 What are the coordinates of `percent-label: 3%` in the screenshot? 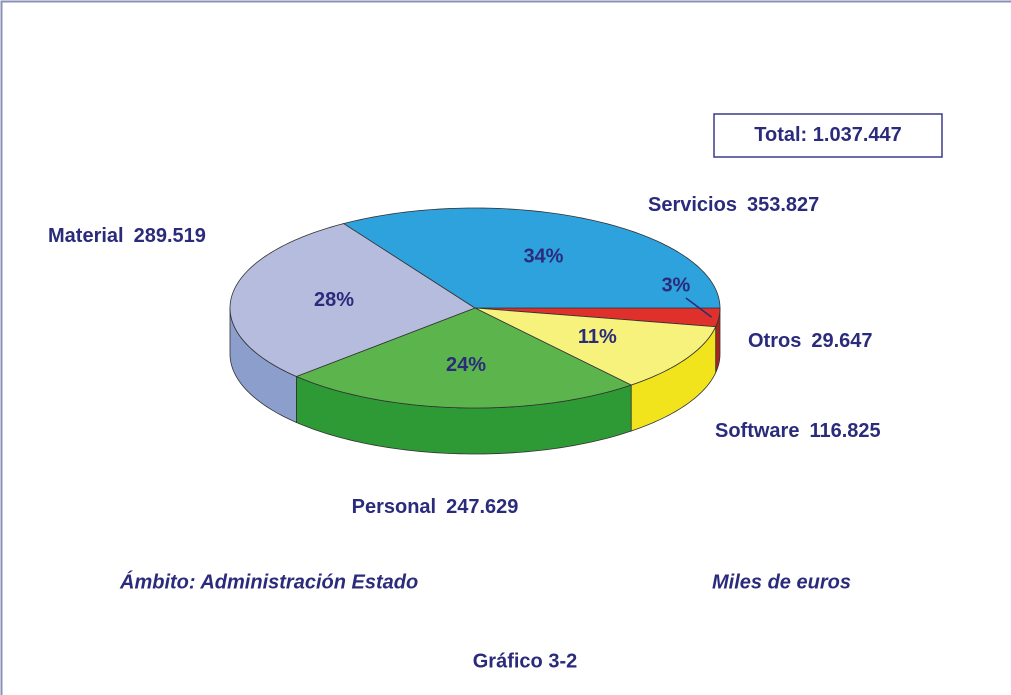 It's located at (675, 285).